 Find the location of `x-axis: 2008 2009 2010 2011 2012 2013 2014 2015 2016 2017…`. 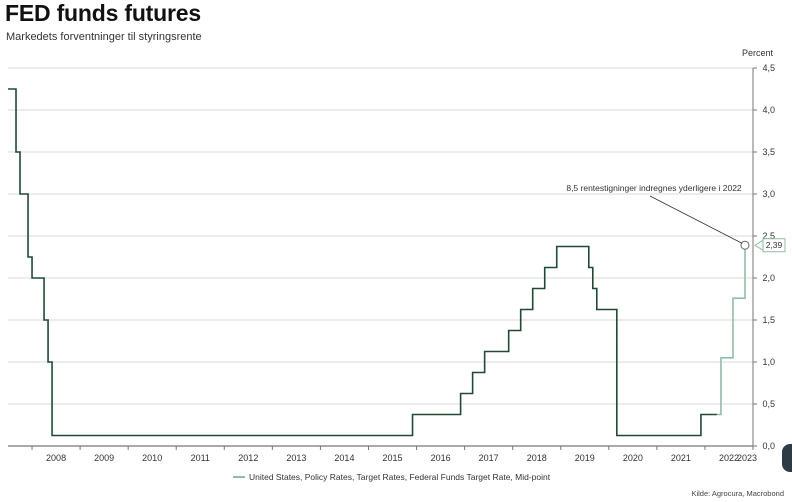

x-axis: 2008 2009 2010 2011 2012 2013 2014 2015 2016 2017… is located at coordinates (394, 454).